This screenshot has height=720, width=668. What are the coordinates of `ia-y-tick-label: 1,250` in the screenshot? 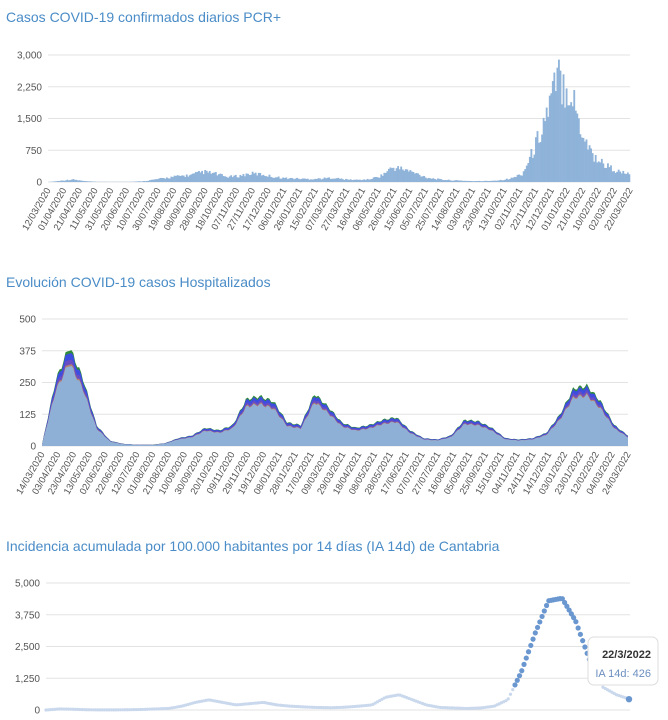 It's located at (27, 679).